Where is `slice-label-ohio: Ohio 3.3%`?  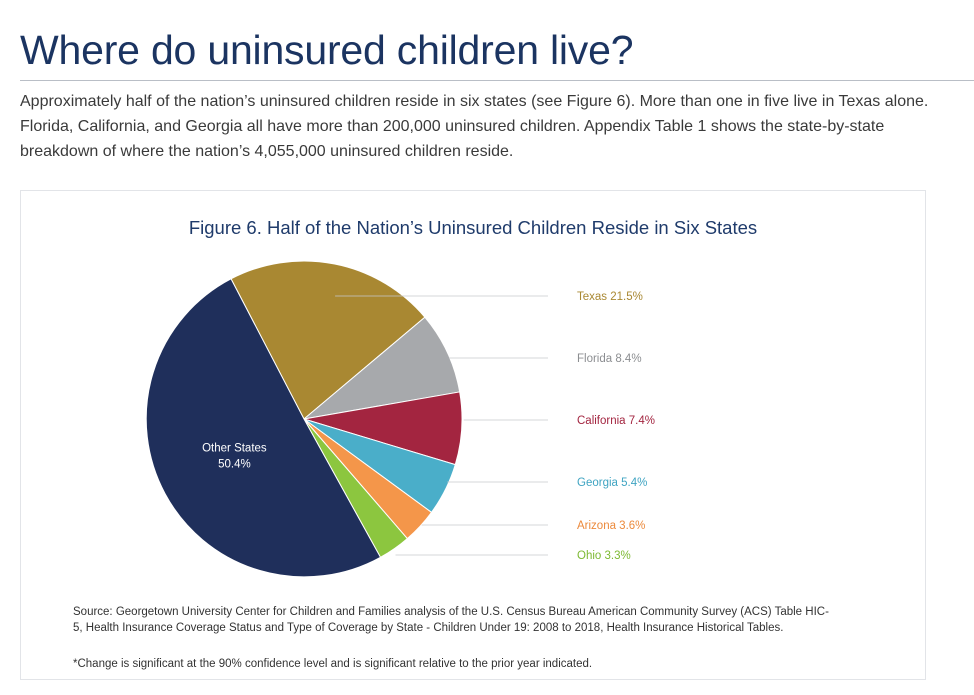 slice-label-ohio: Ohio 3.3% is located at coordinates (604, 556).